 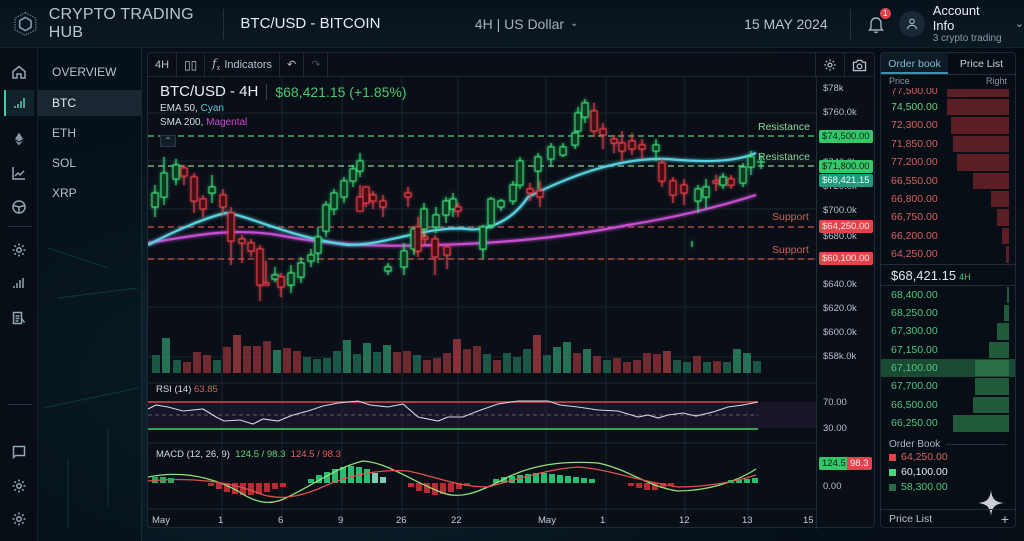 What do you see at coordinates (179, 108) in the screenshot?
I see `ema-label: EMA 50,` at bounding box center [179, 108].